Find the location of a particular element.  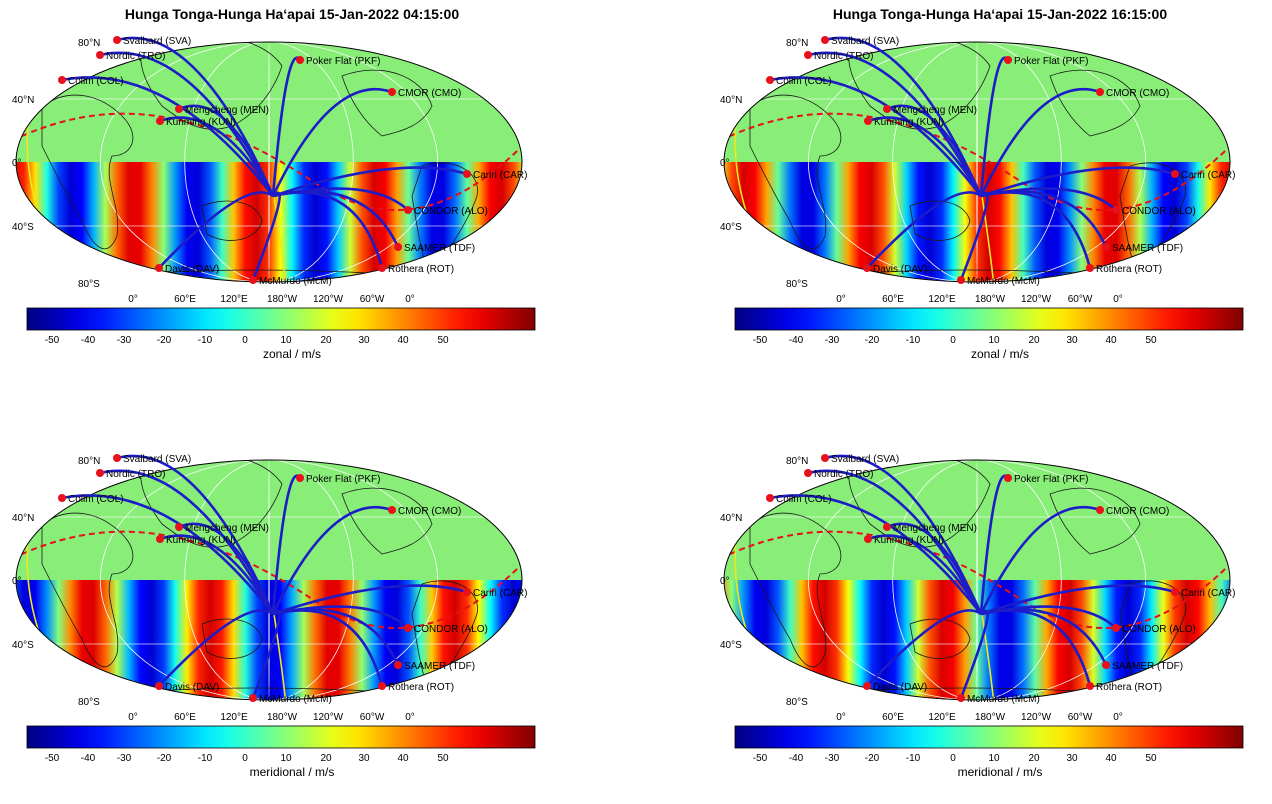

colorbar-tick-label: 0 is located at coordinates (953, 758).